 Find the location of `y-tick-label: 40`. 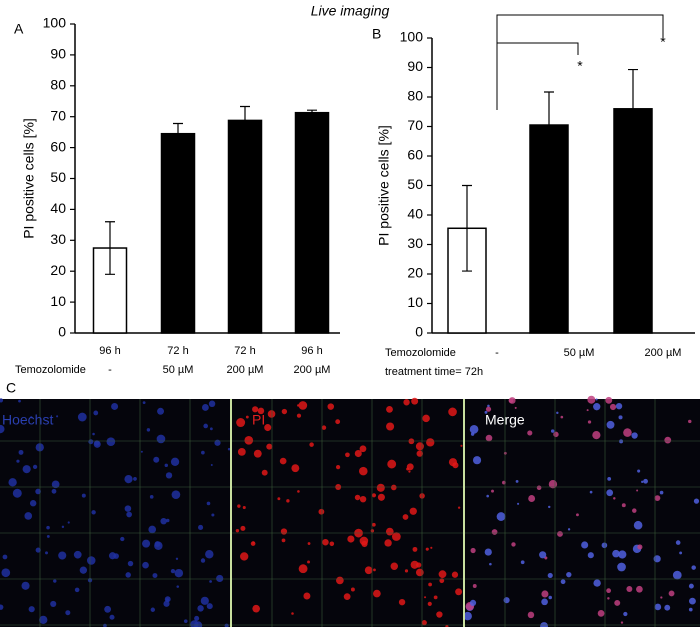

y-tick-label: 40 is located at coordinates (415, 214).